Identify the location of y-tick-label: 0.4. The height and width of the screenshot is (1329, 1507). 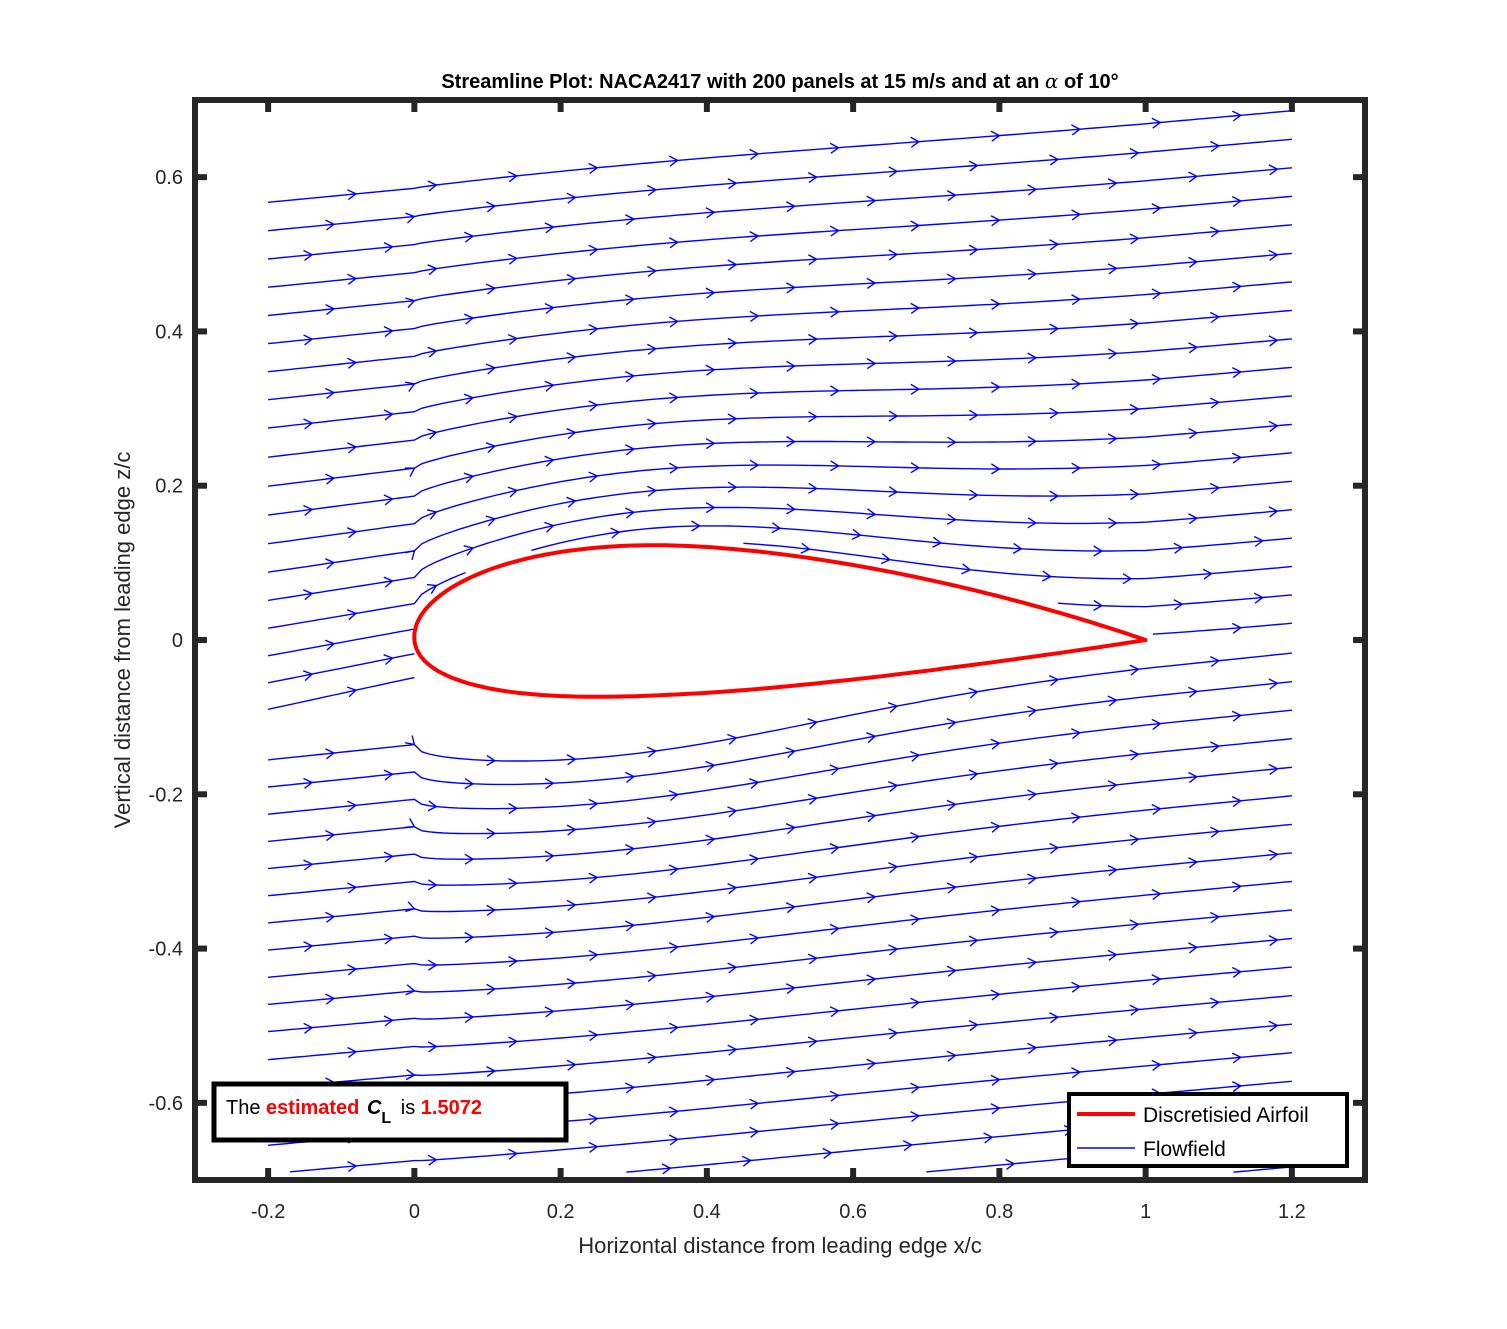
(169, 332).